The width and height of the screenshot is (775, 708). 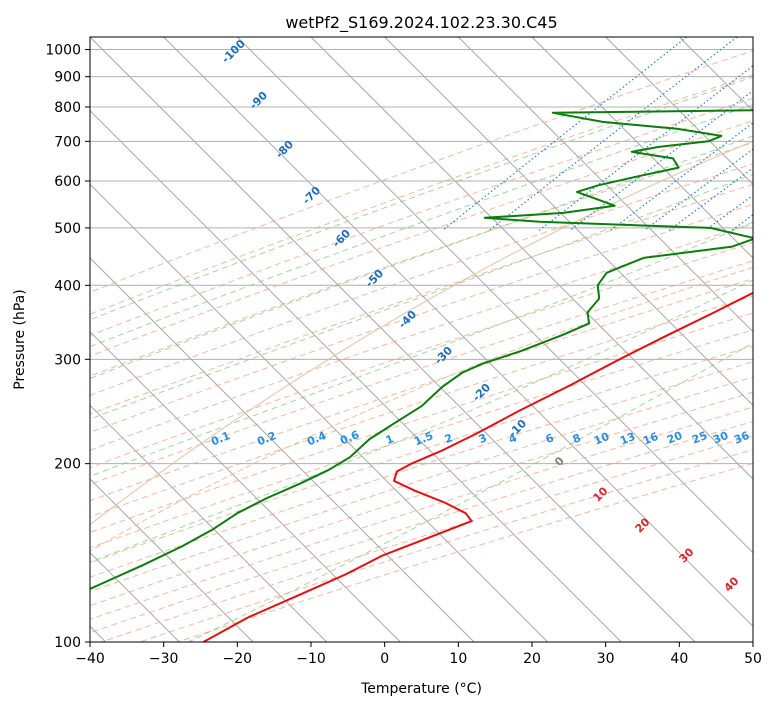 What do you see at coordinates (67, 360) in the screenshot?
I see `y-tick-label: 300` at bounding box center [67, 360].